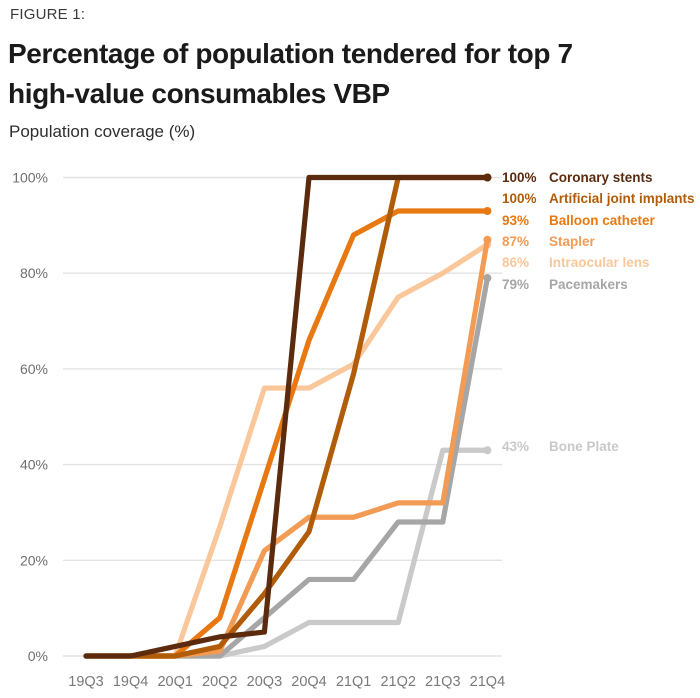 Image resolution: width=700 pixels, height=698 pixels. I want to click on figure-label: FIGURE 1:, so click(48, 14).